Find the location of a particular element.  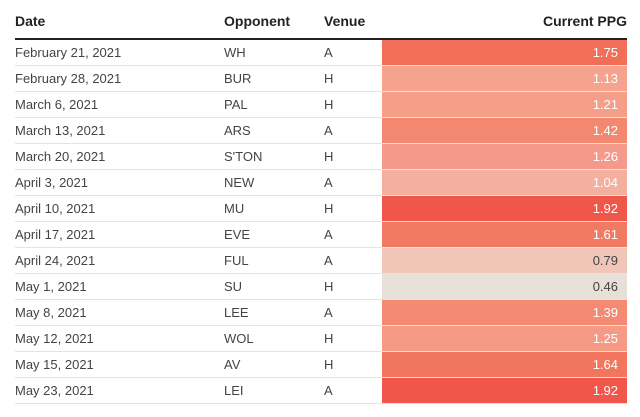

ppg-cell: 1.75 is located at coordinates (504, 52).